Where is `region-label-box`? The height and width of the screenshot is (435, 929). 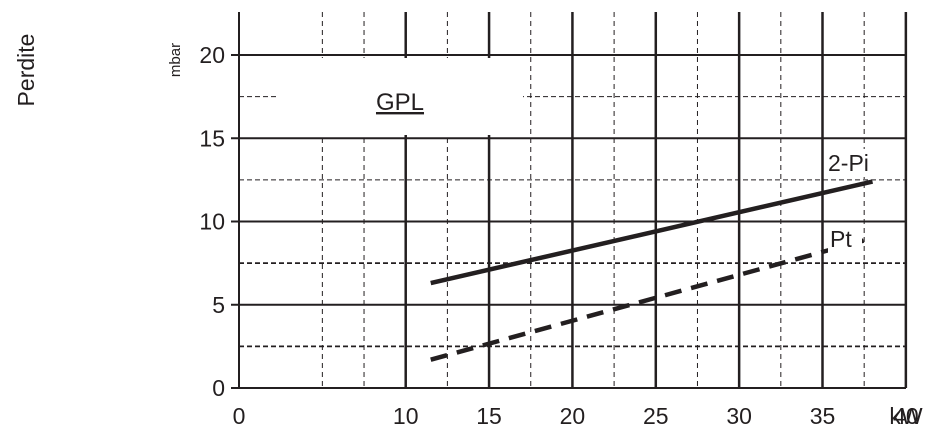
region-label-box is located at coordinates (400, 96).